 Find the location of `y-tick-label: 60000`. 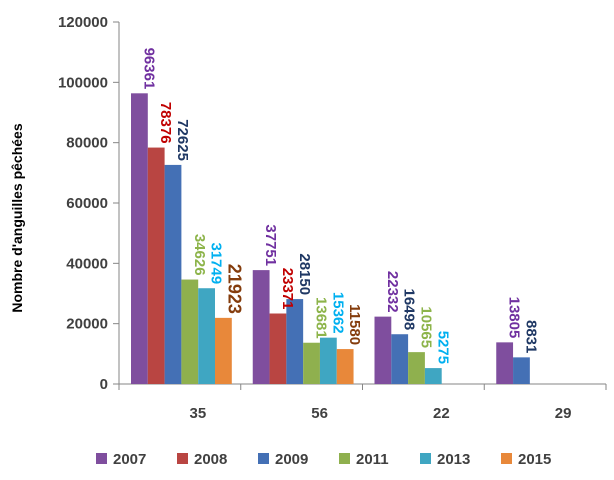

y-tick-label: 60000 is located at coordinates (87, 203).